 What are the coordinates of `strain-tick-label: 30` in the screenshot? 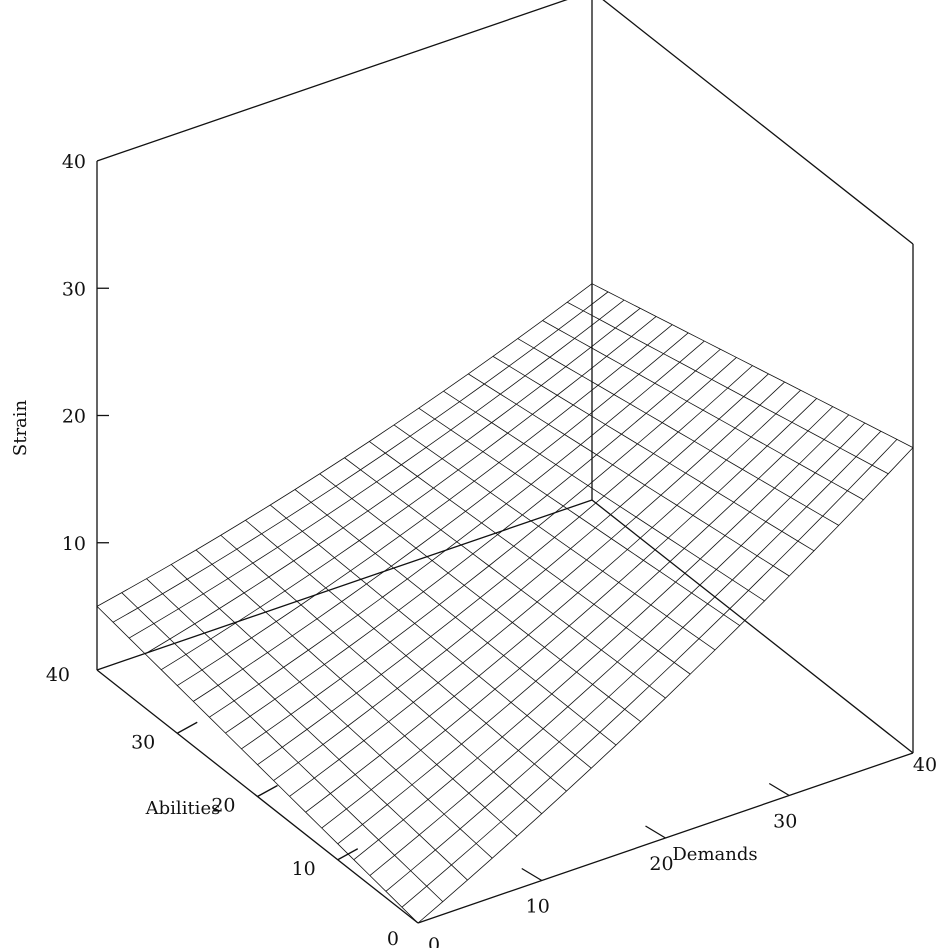 It's located at (74, 289).